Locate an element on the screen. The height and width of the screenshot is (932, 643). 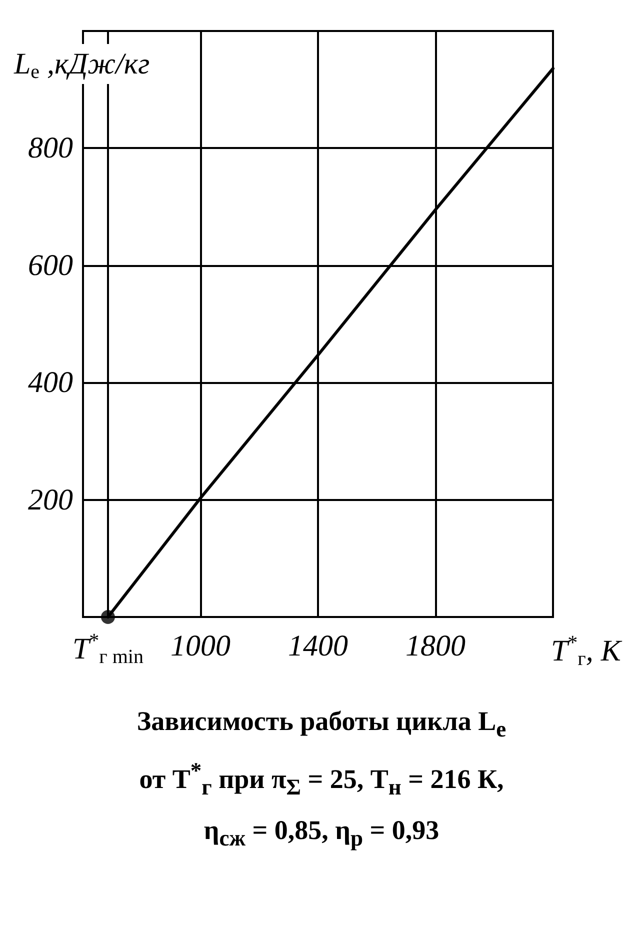
y-tick-label: 600 is located at coordinates (50, 265).